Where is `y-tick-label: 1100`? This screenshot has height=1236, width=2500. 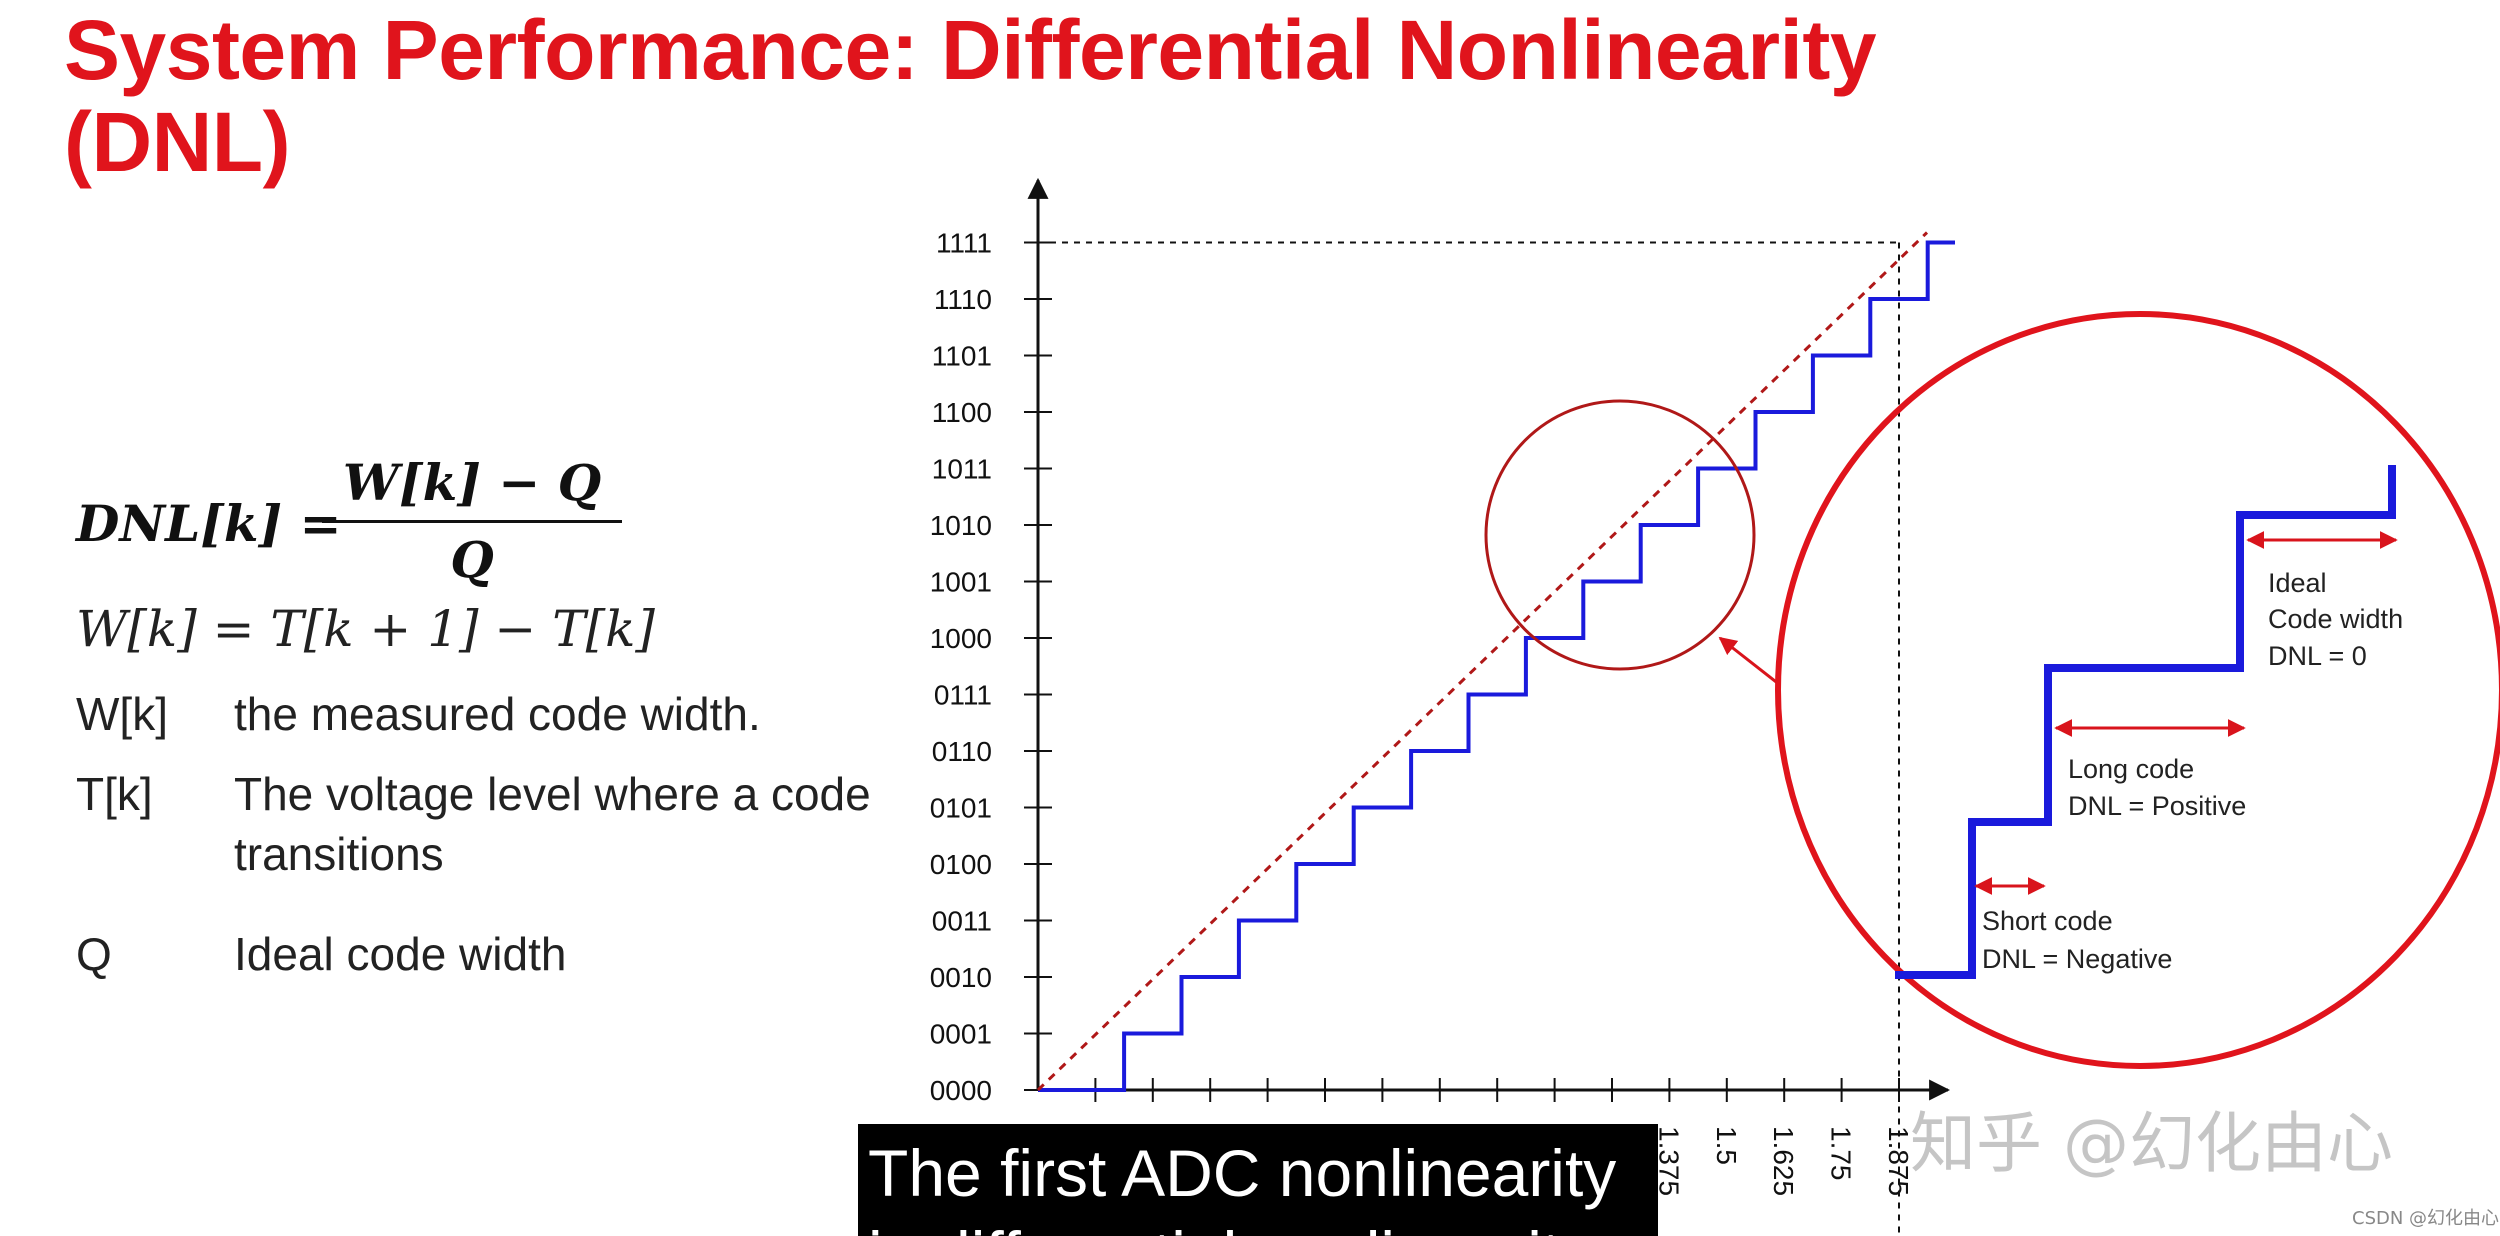
y-tick-label: 1100 is located at coordinates (962, 412).